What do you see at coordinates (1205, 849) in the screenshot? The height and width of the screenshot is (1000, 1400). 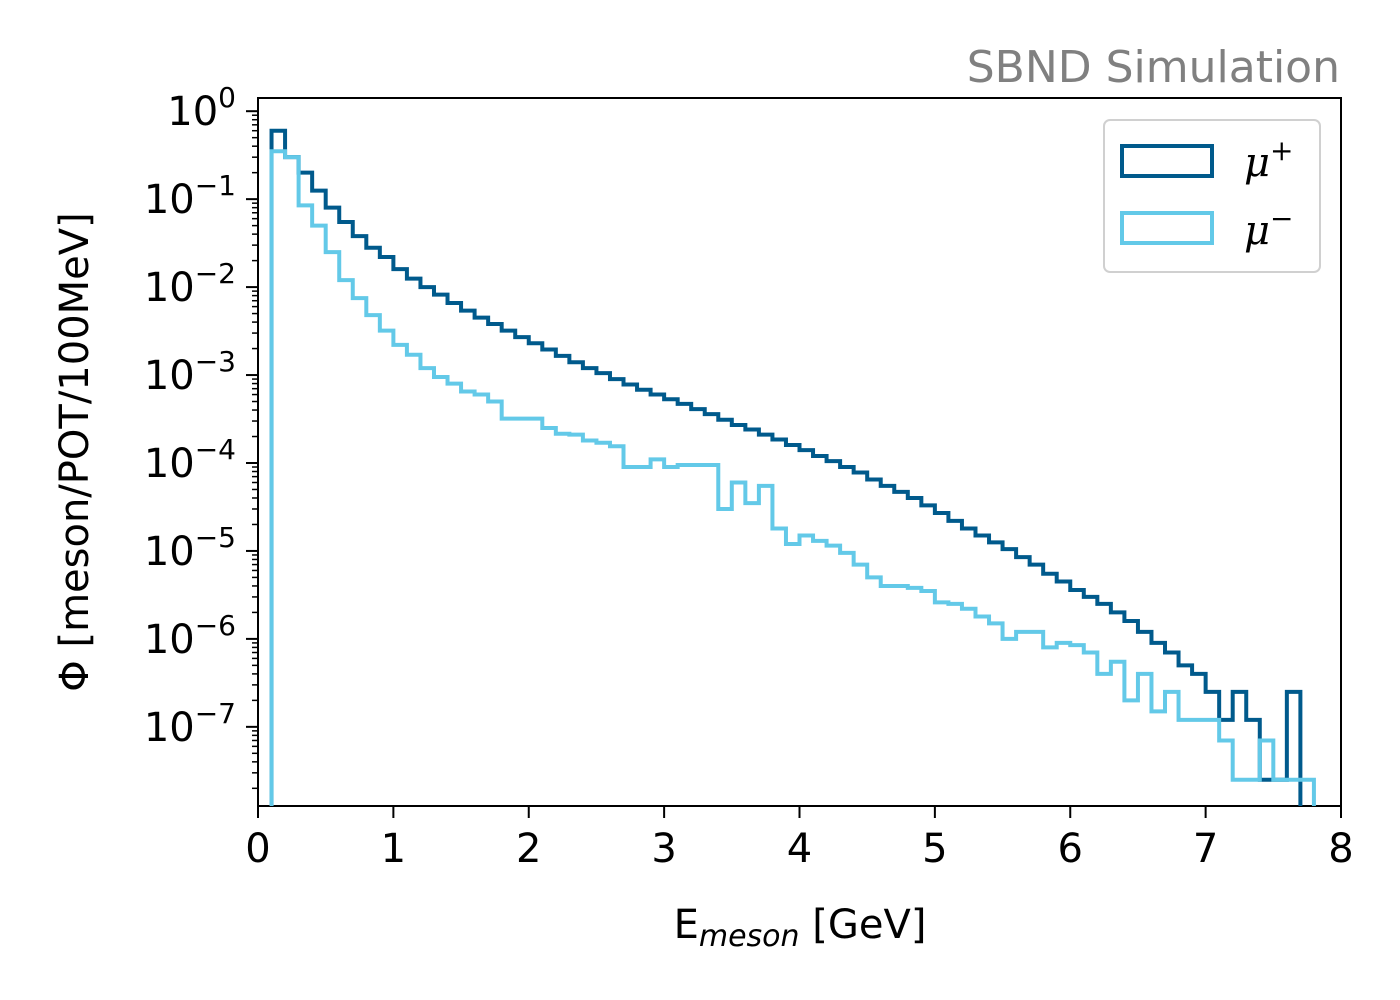 I see `x-tick-label: 7` at bounding box center [1205, 849].